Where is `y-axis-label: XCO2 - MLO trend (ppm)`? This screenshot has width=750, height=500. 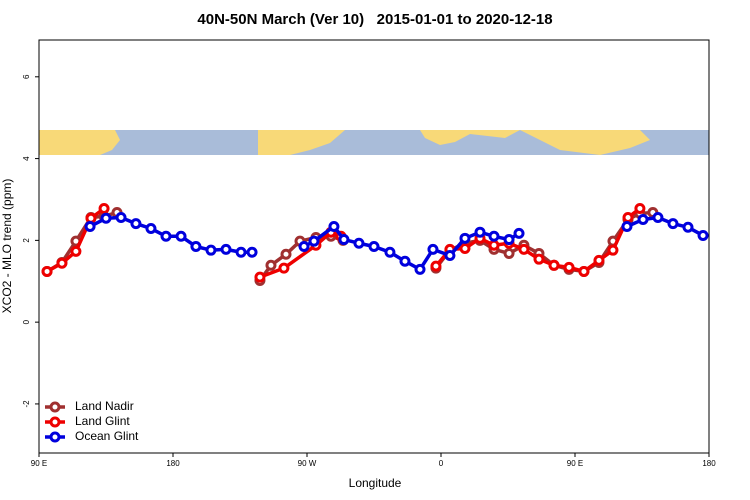 y-axis-label: XCO2 - MLO trend (ppm) is located at coordinates (7, 246).